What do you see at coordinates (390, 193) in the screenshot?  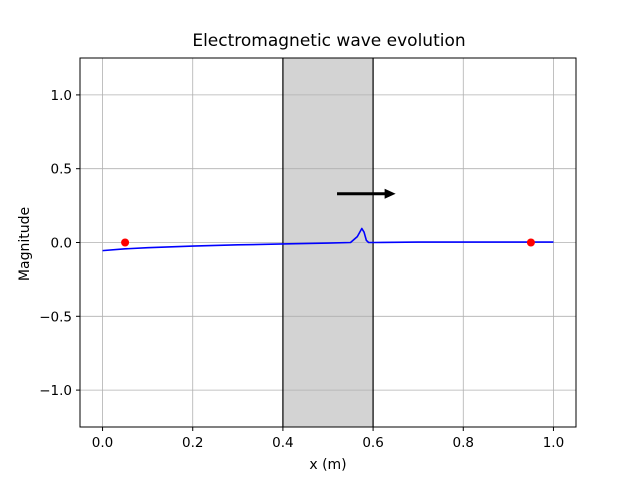 I see `direction-arrow-head` at bounding box center [390, 193].